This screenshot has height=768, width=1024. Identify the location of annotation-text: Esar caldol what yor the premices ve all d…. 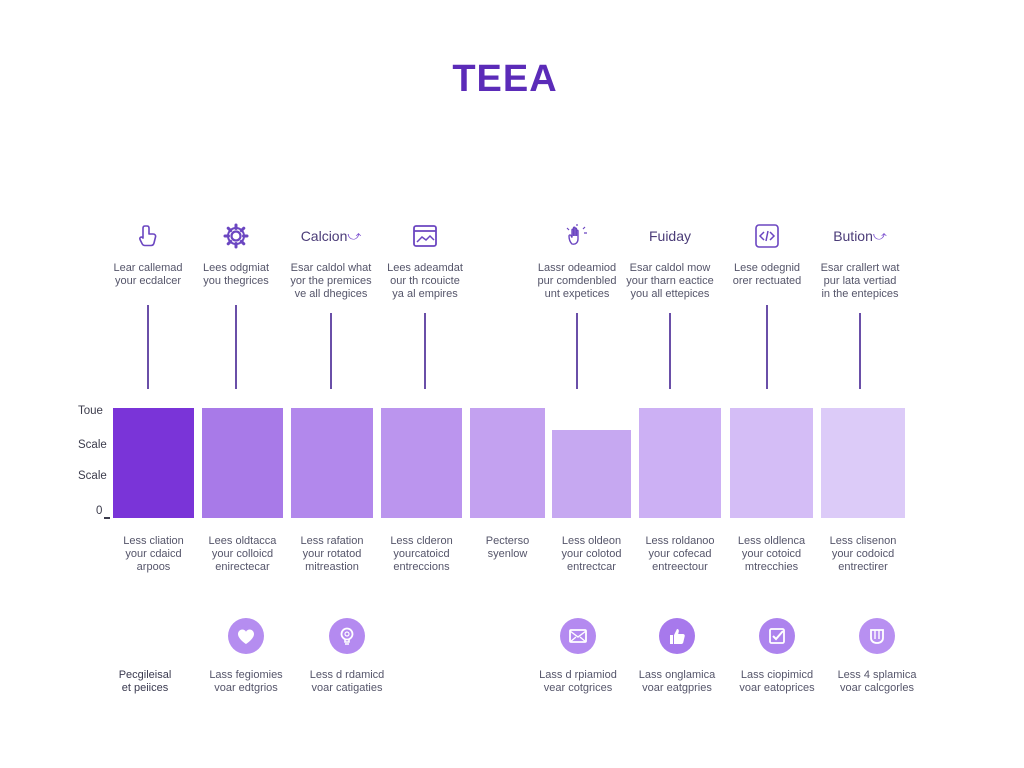
(331, 281).